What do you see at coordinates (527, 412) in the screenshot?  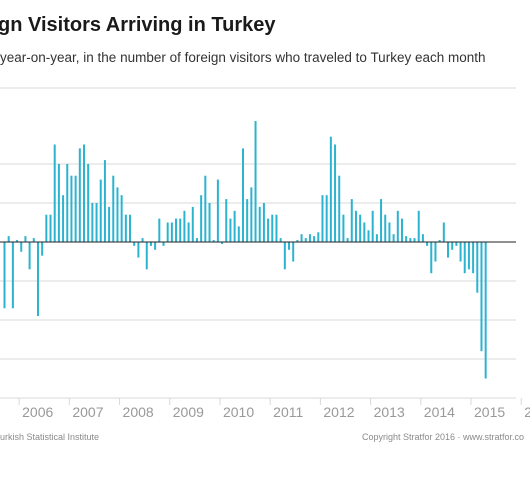 I see `x-tick-label: 2016` at bounding box center [527, 412].